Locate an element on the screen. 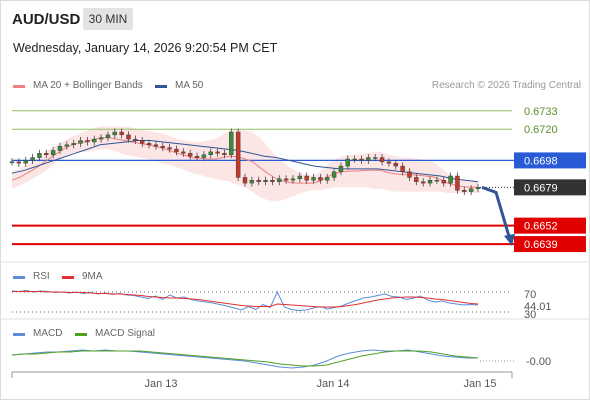 The height and width of the screenshot is (400, 590). rsi-ma-line is located at coordinates (245, 299).